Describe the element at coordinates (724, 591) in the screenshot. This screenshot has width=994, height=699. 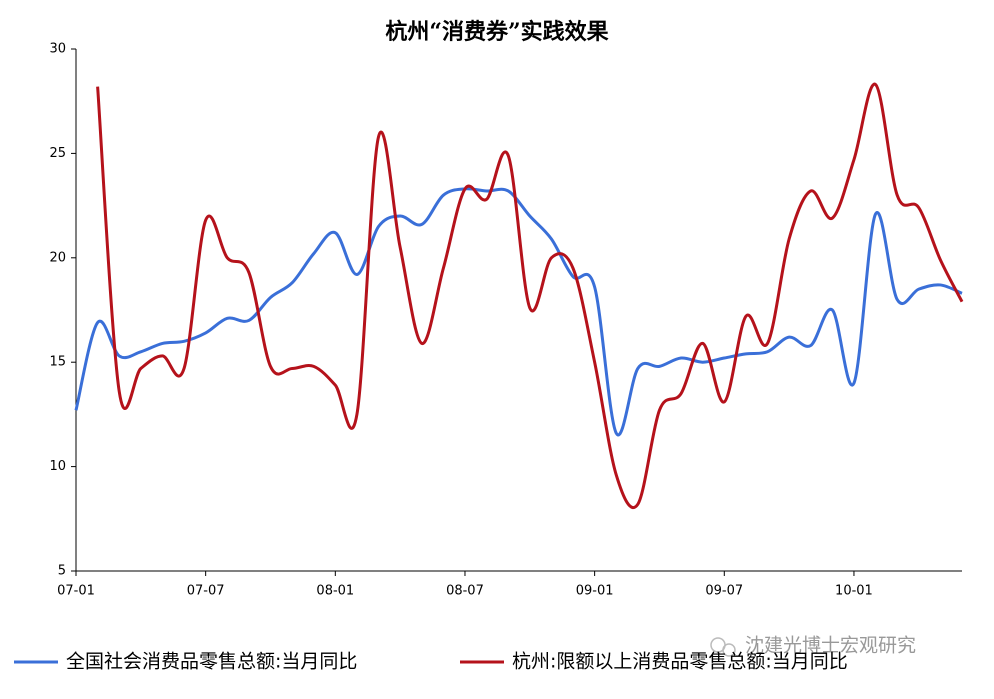
I see `x-tick-label: 09-07` at that location.